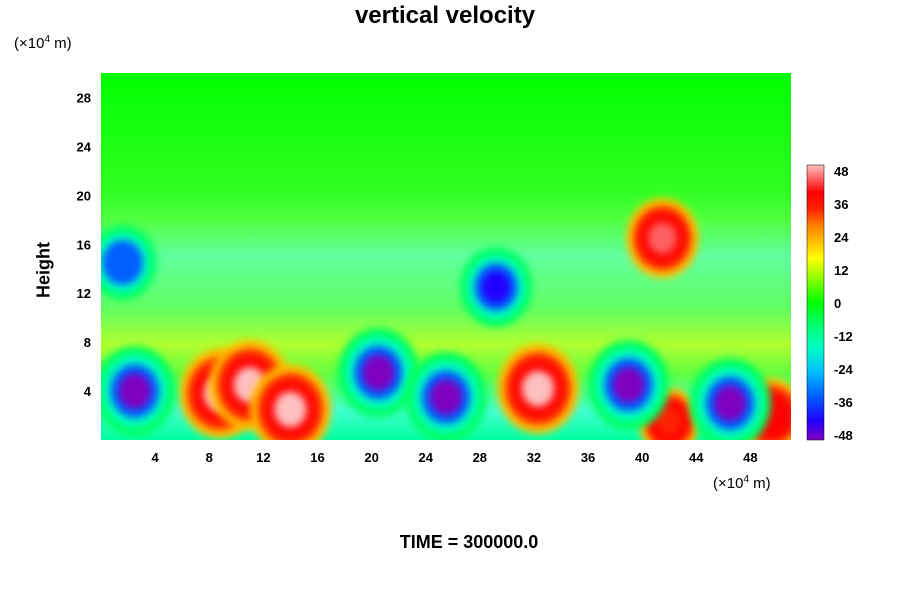 The width and height of the screenshot is (900, 600). Describe the element at coordinates (84, 146) in the screenshot. I see `y-tick-label: 24` at that location.